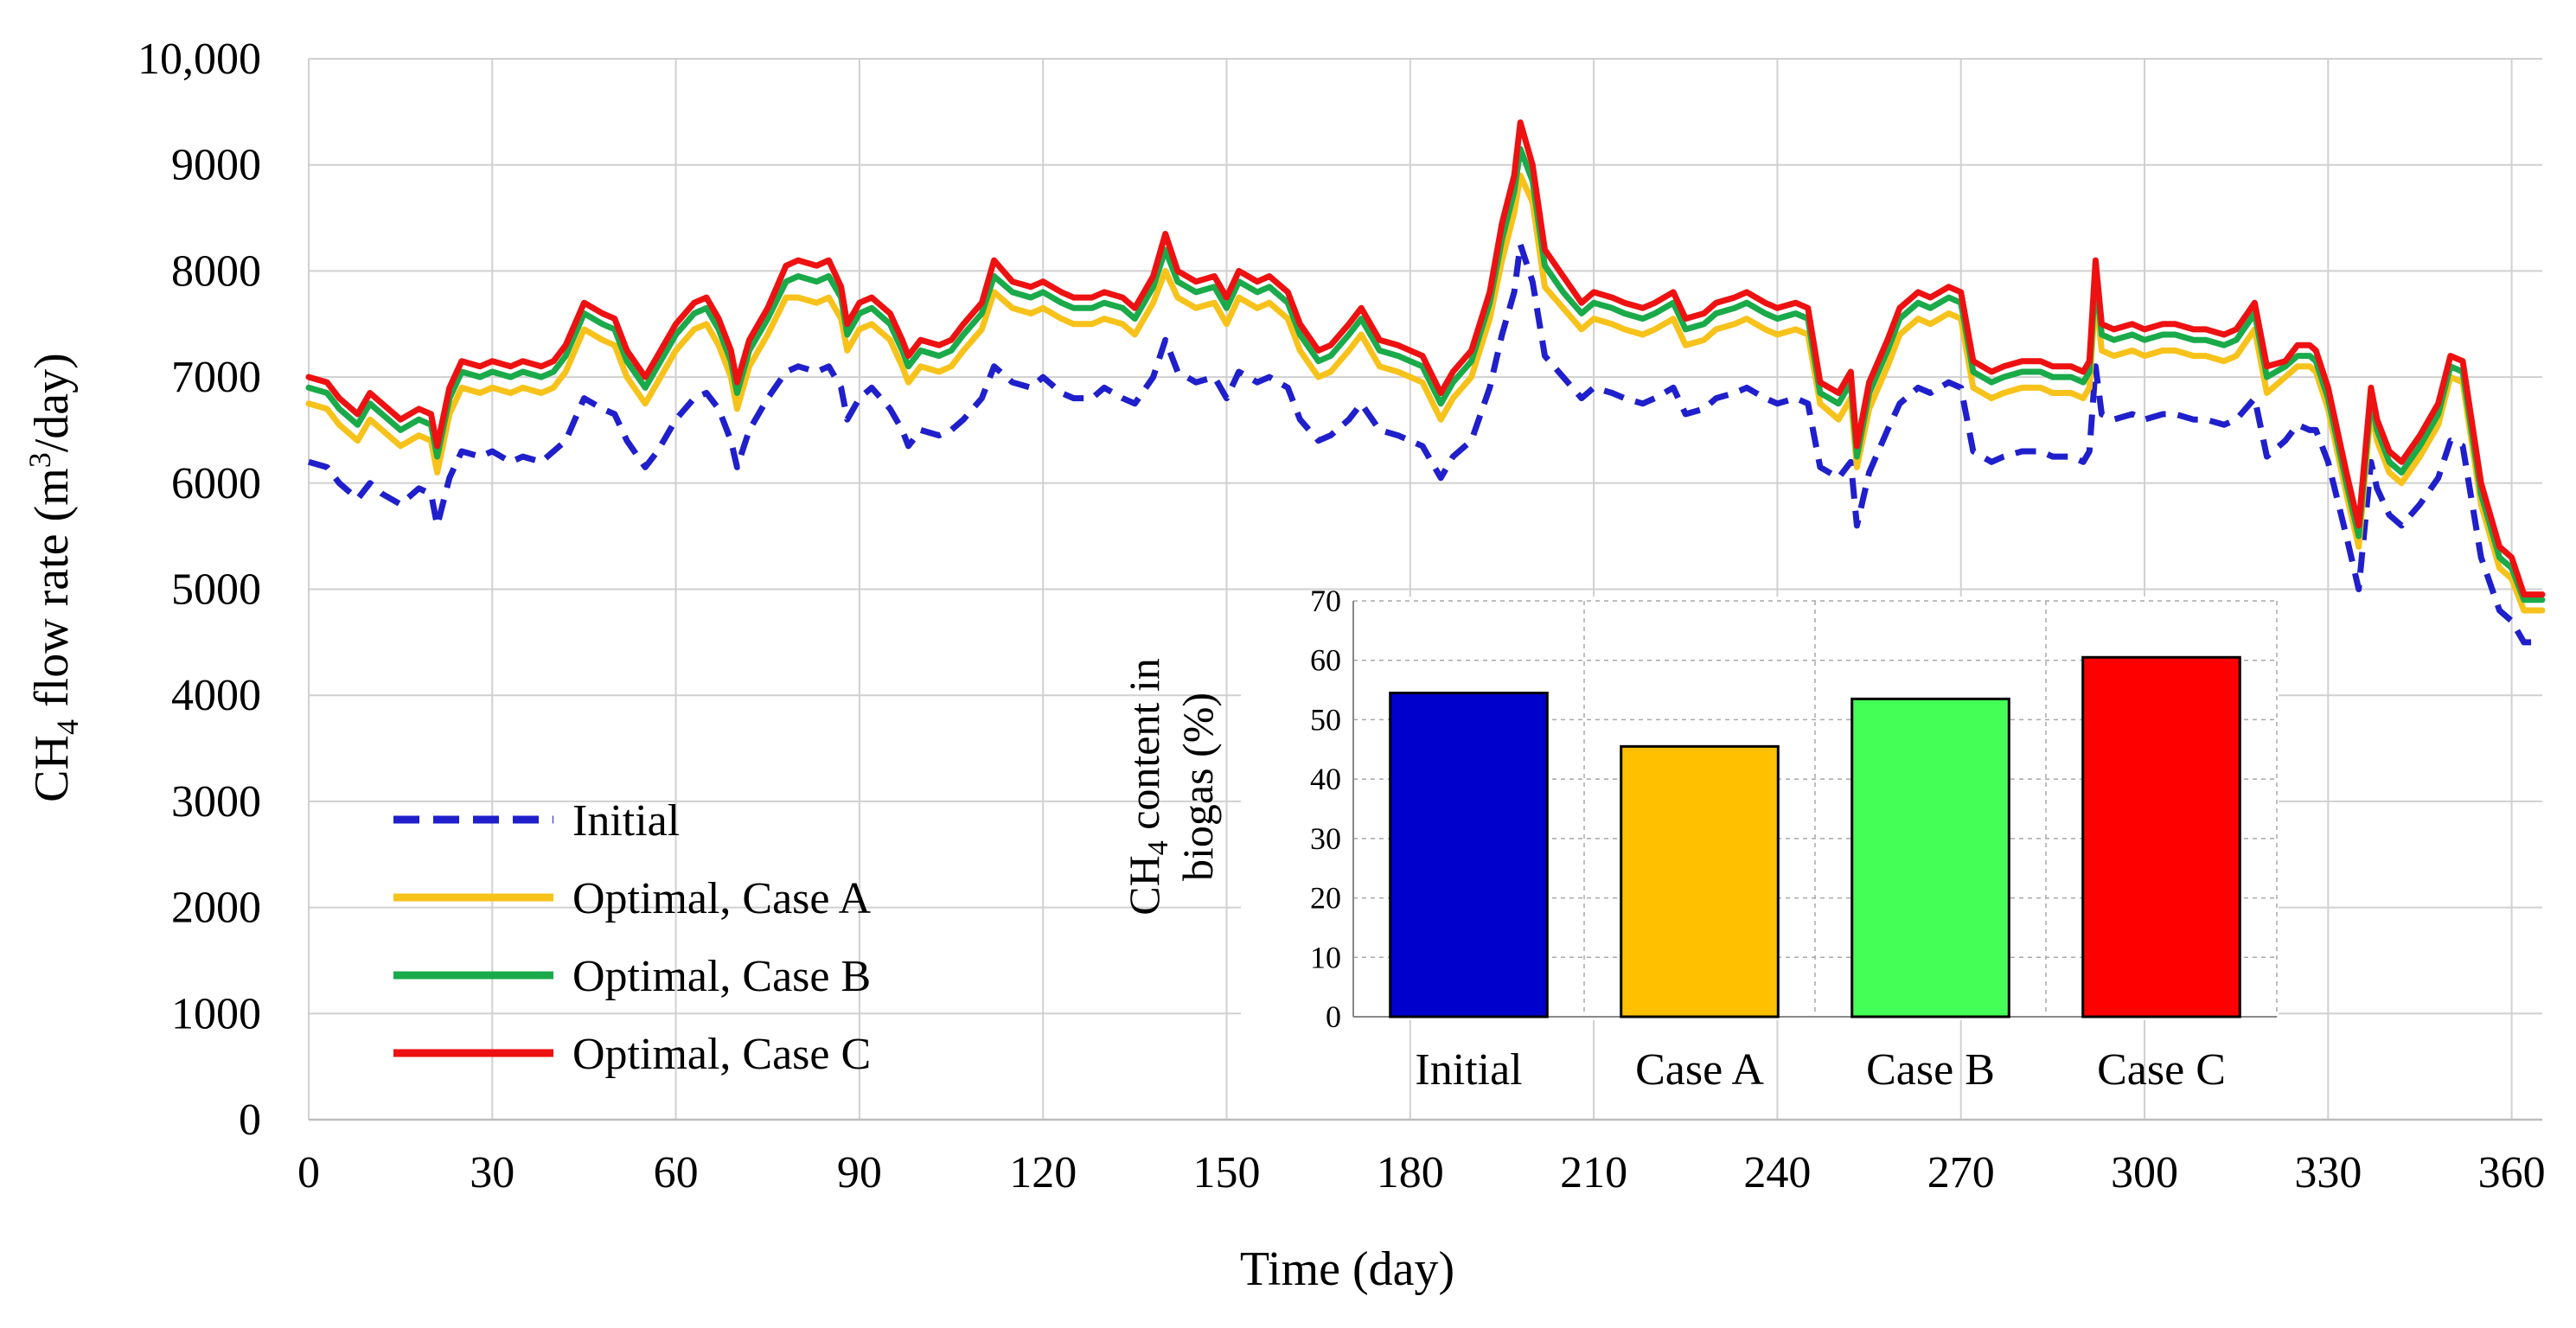  Describe the element at coordinates (199, 60) in the screenshot. I see `y-tick-label: 10,000` at that location.